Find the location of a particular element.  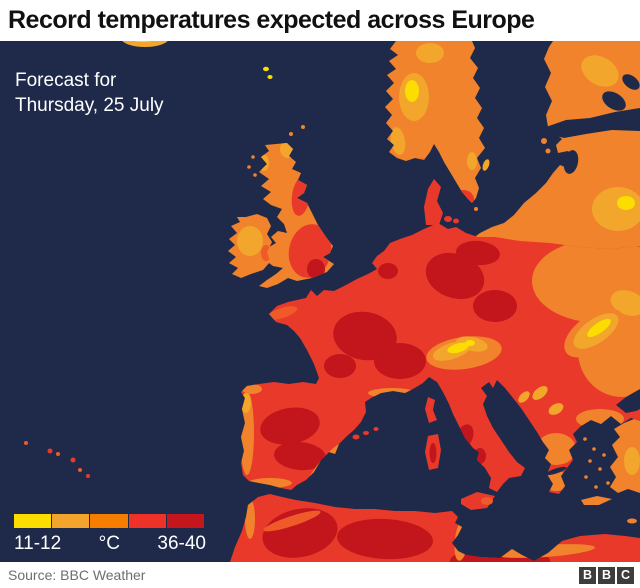

water-features is located at coordinates (592, 275).